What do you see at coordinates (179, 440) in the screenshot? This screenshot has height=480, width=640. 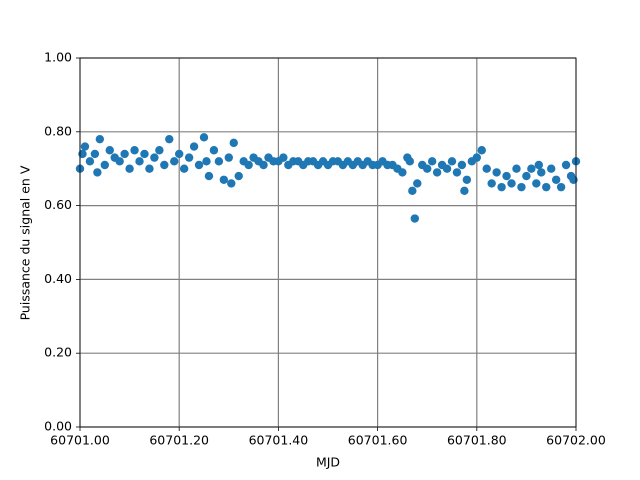 I see `x-tick-label: 60701.20` at bounding box center [179, 440].